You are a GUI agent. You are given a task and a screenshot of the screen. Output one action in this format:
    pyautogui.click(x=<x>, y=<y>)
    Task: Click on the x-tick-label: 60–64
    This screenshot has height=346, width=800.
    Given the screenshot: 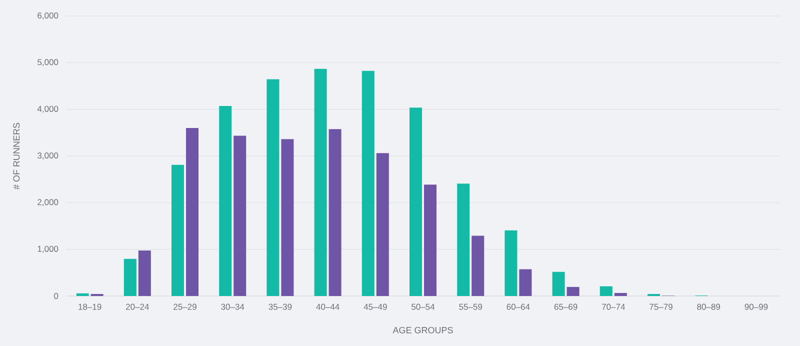 What is the action you would take?
    pyautogui.click(x=518, y=307)
    